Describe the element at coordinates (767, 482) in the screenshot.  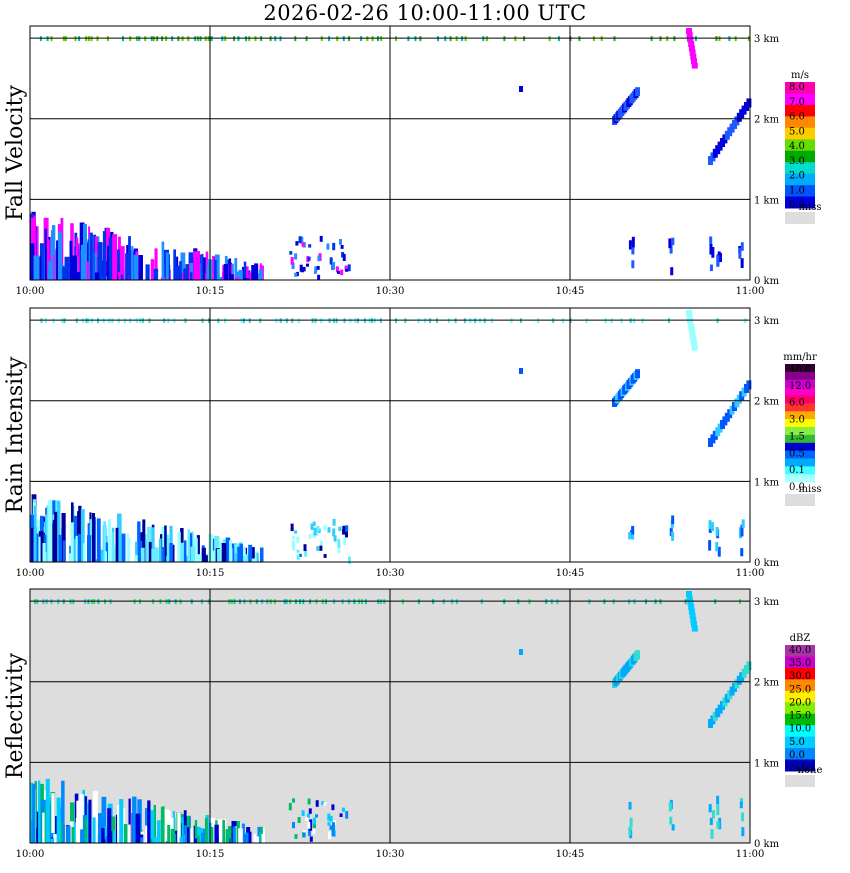
I see `y-tick-label: 1 km` at that location.